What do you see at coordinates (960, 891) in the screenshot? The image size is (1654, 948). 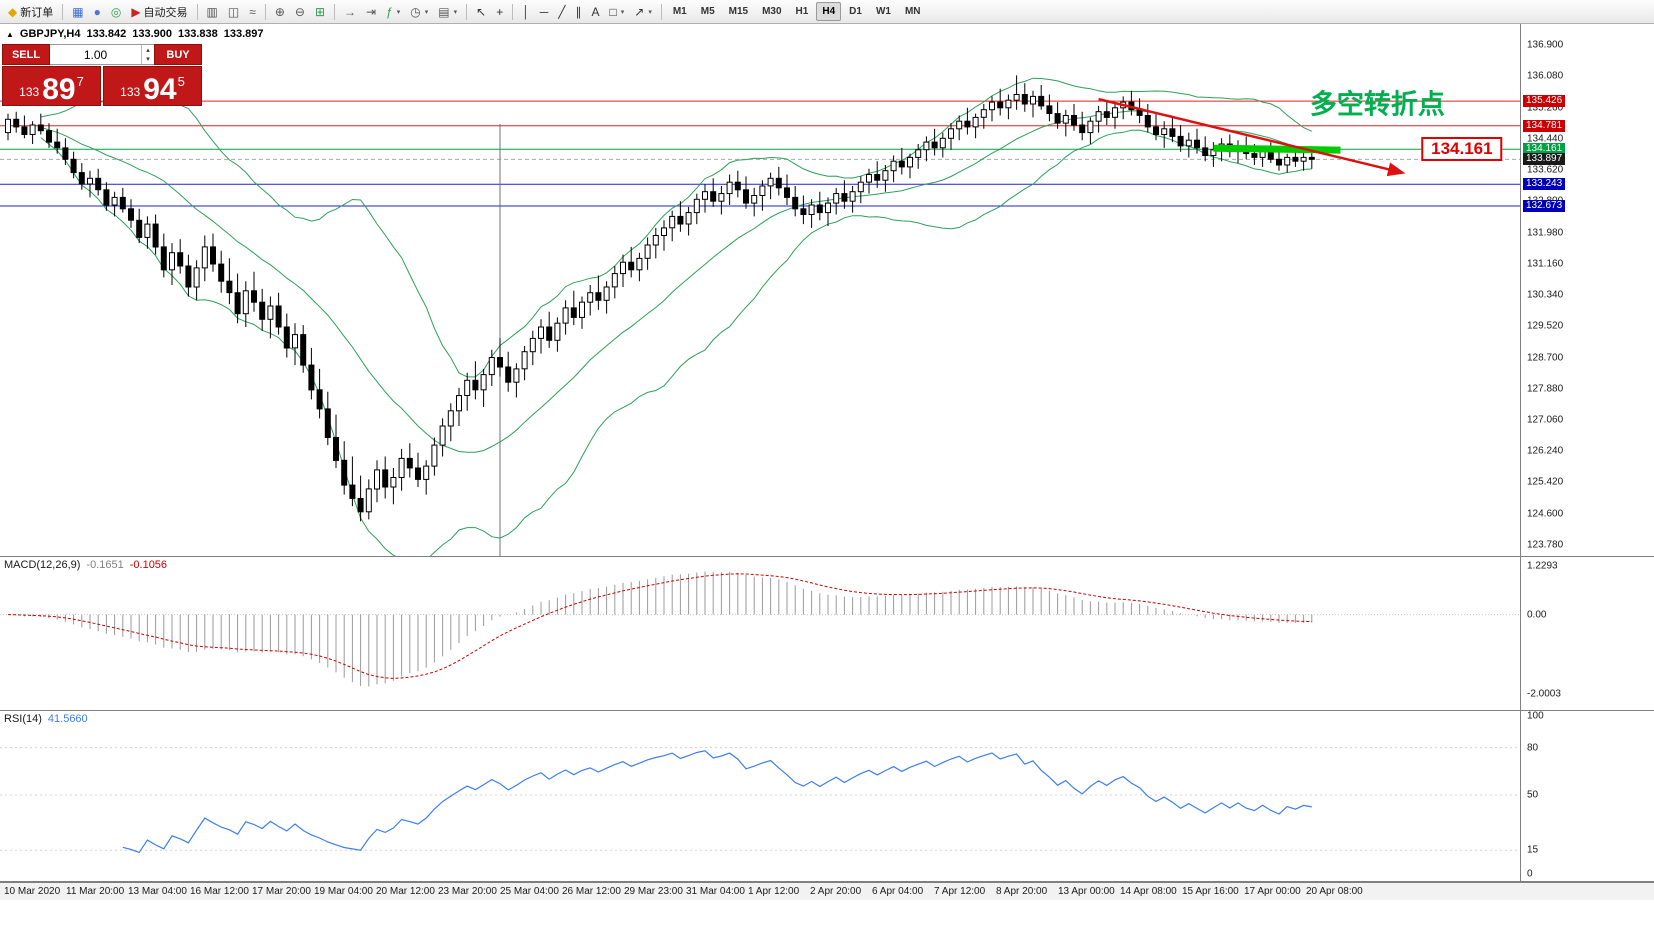 I see `time-tick-label: 7 Apr 12:00` at bounding box center [960, 891].